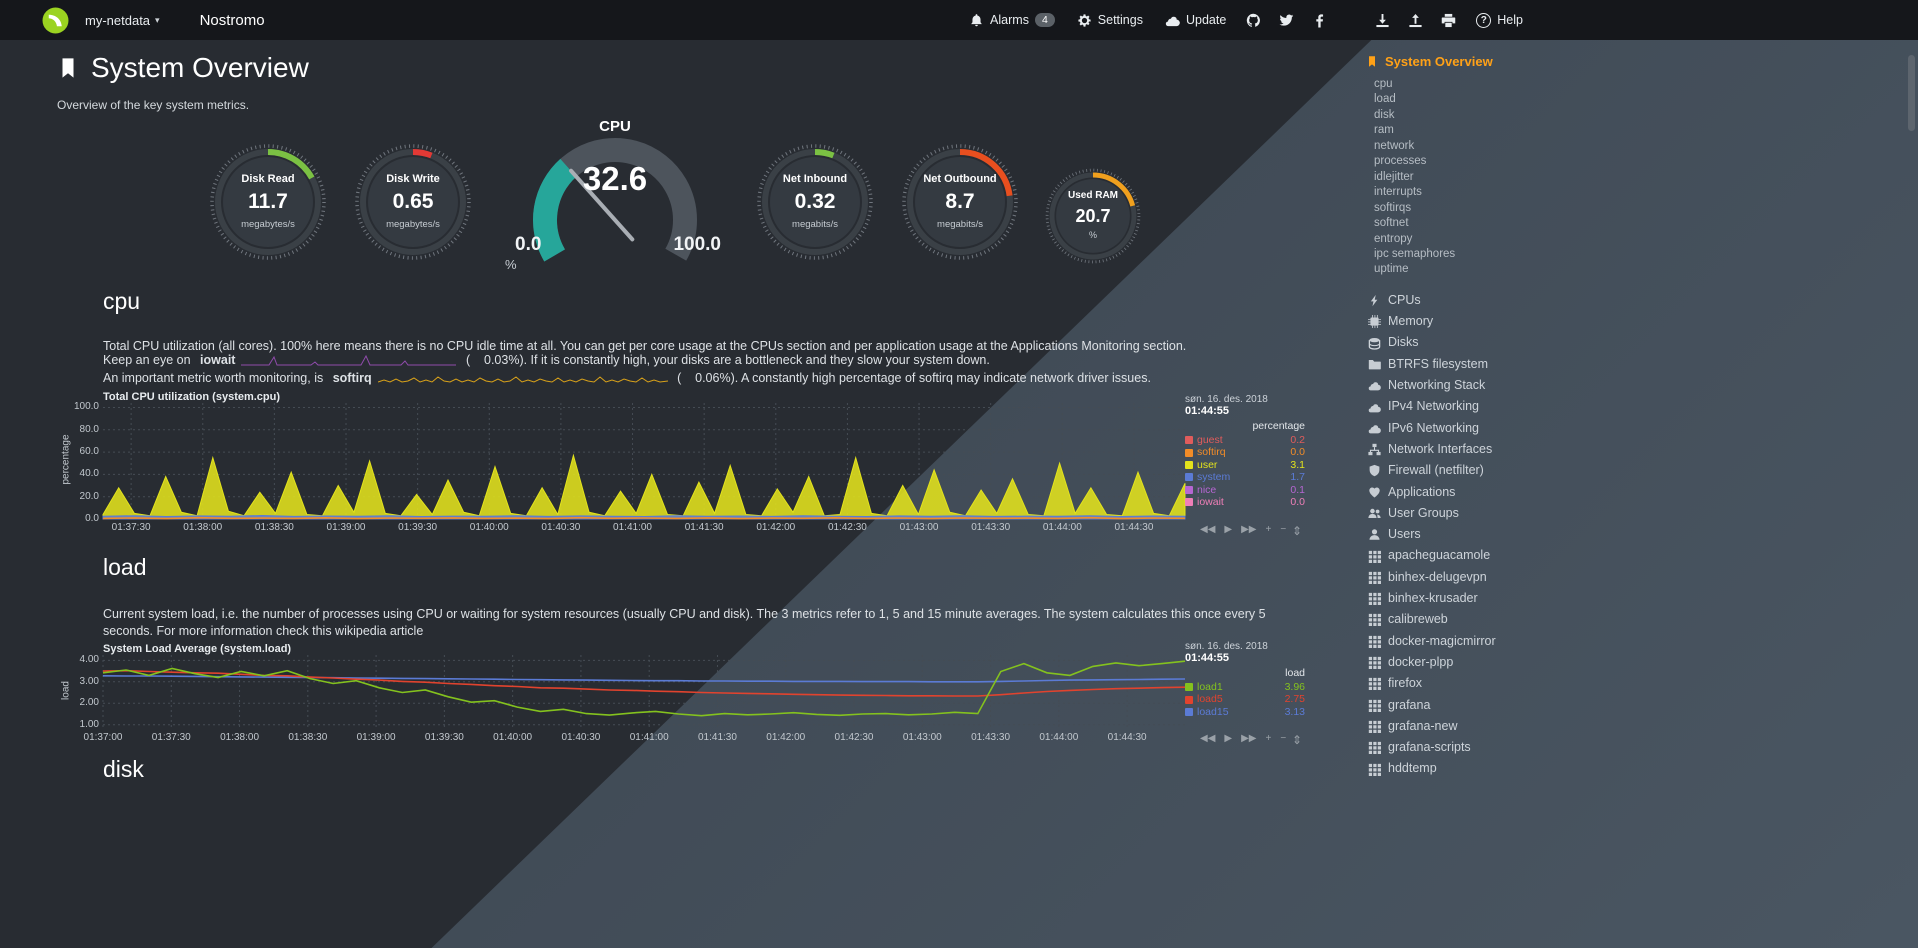 Image resolution: width=1918 pixels, height=948 pixels. Describe the element at coordinates (644, 692) in the screenshot. I see `chart-plot-load` at that location.